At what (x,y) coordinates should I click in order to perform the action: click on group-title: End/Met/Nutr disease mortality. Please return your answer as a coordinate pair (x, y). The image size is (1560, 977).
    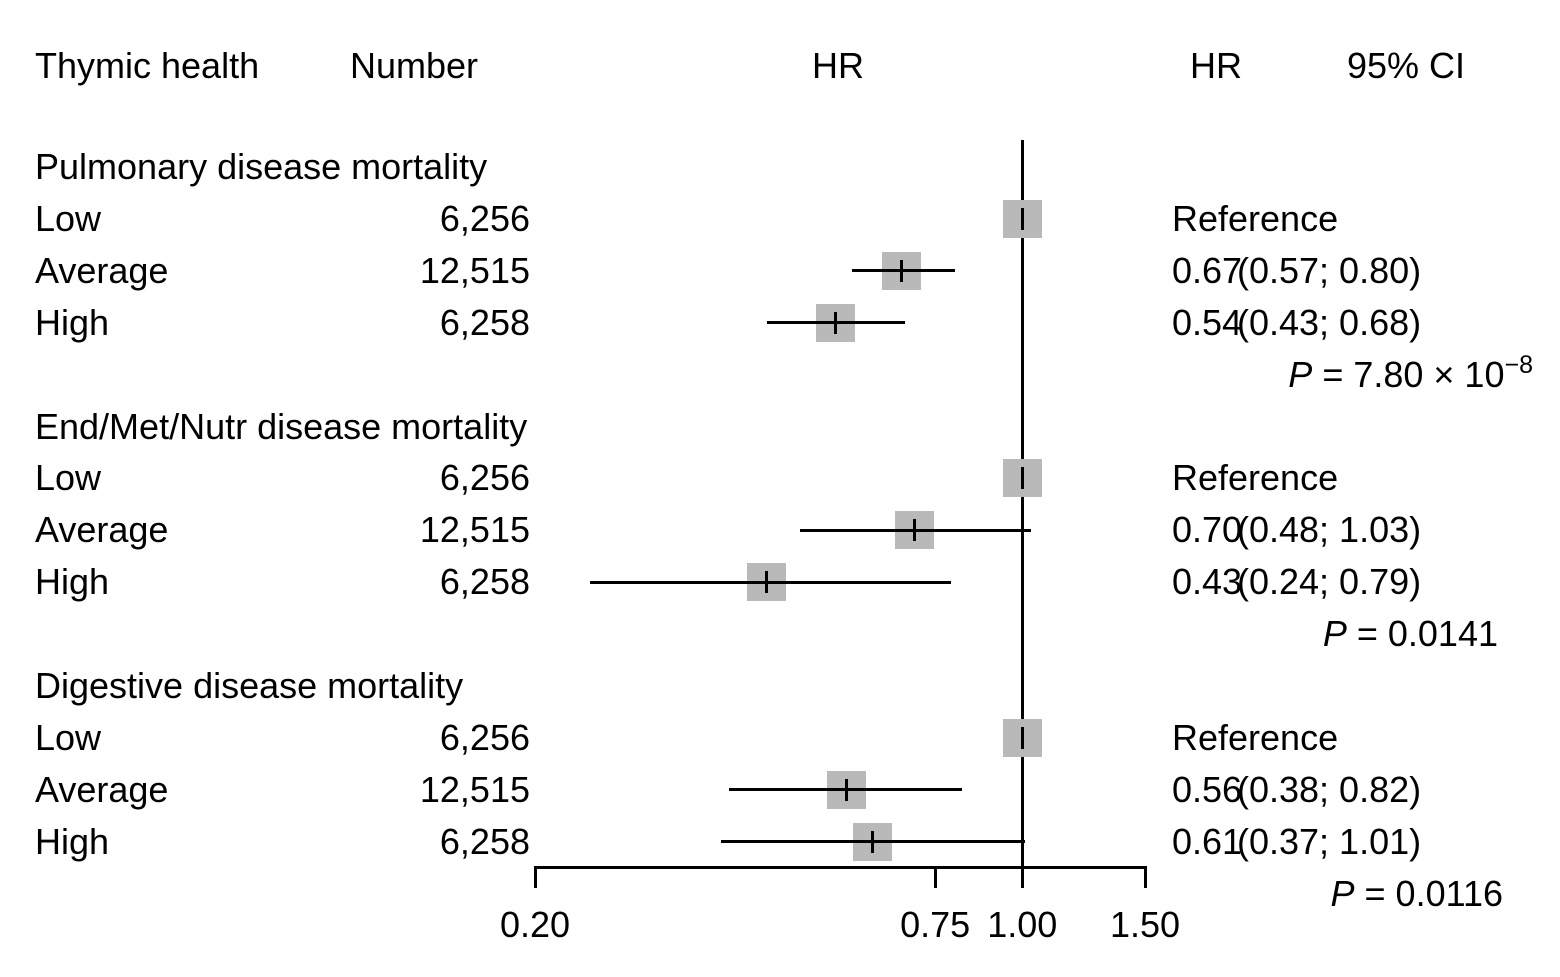
    Looking at the image, I should click on (281, 426).